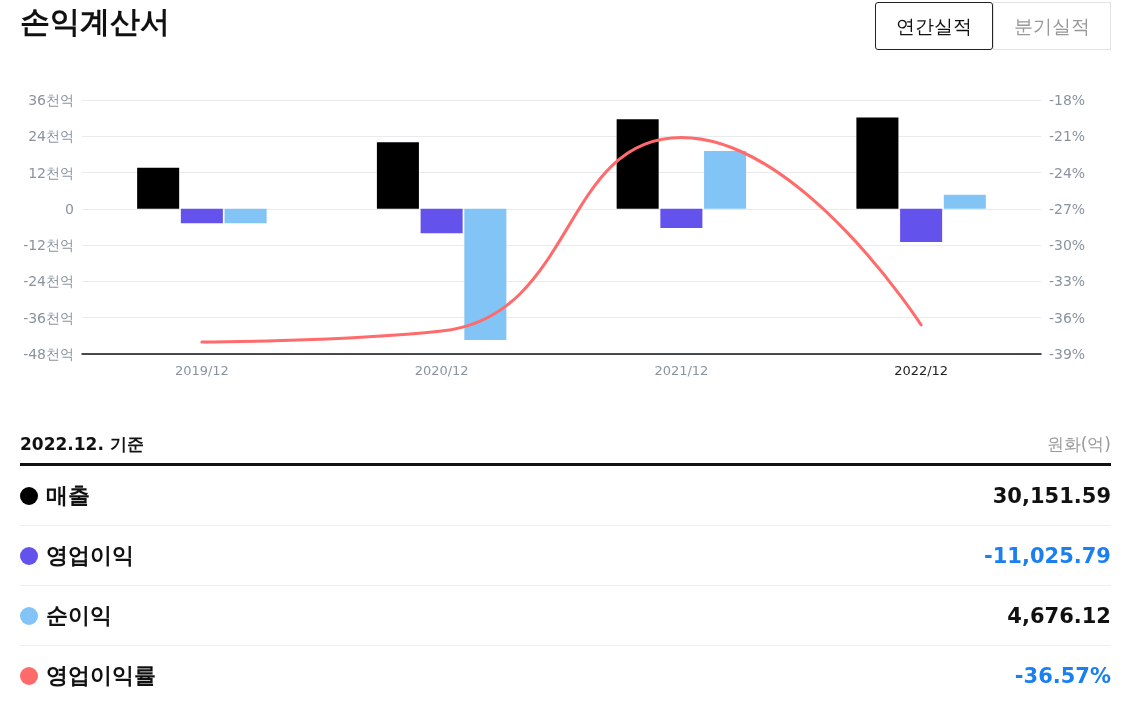 The height and width of the screenshot is (703, 1127). I want to click on y-tick-label: -36천억, so click(48, 317).